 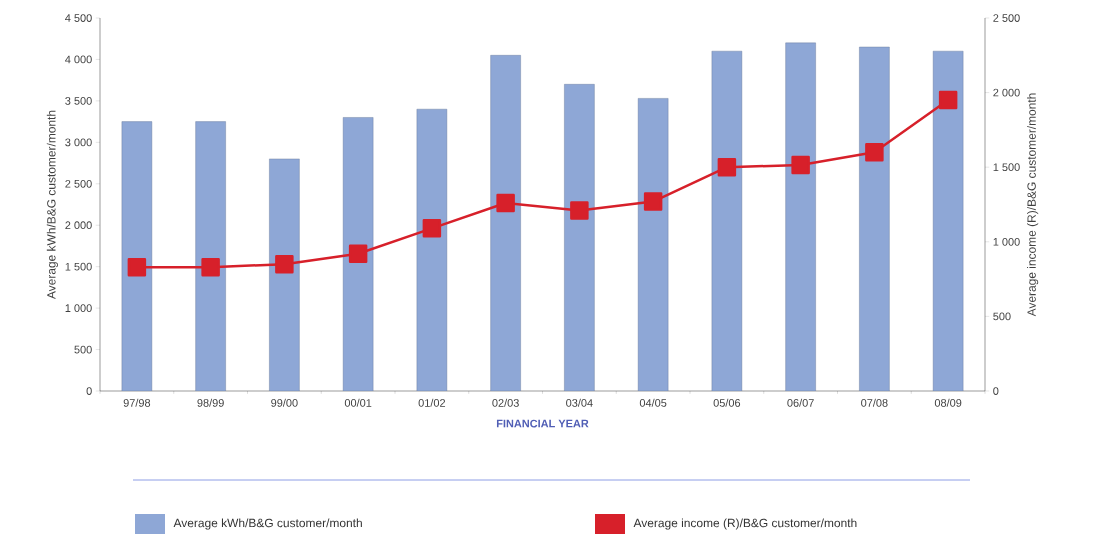 What do you see at coordinates (78, 308) in the screenshot?
I see `y-tick-label: 1 000` at bounding box center [78, 308].